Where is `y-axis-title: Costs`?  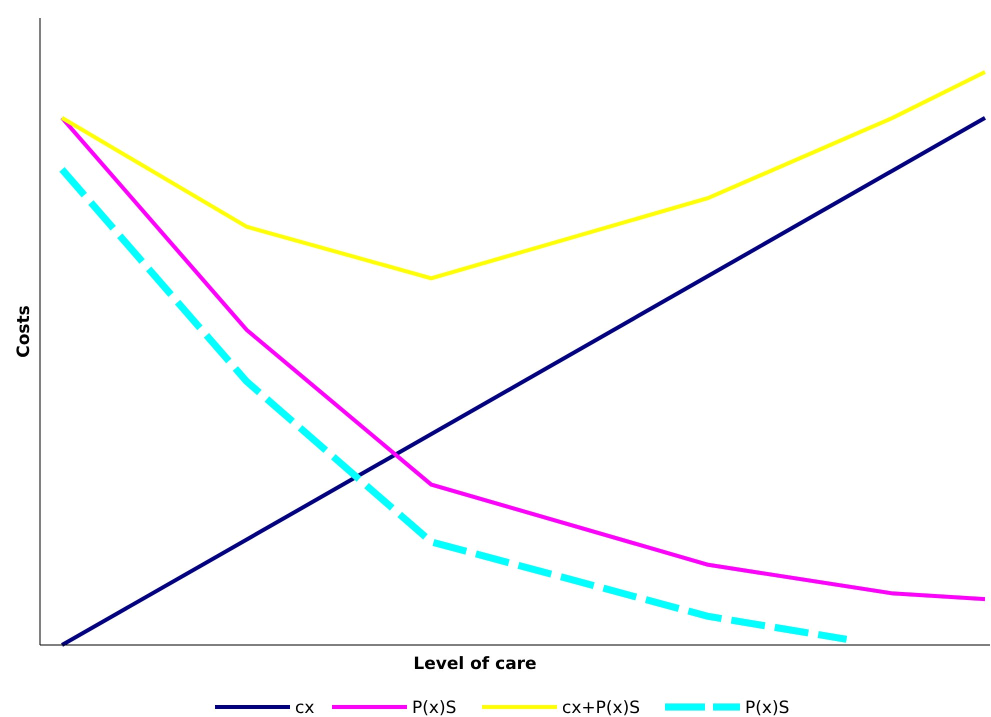
y-axis-title: Costs is located at coordinates (24, 331).